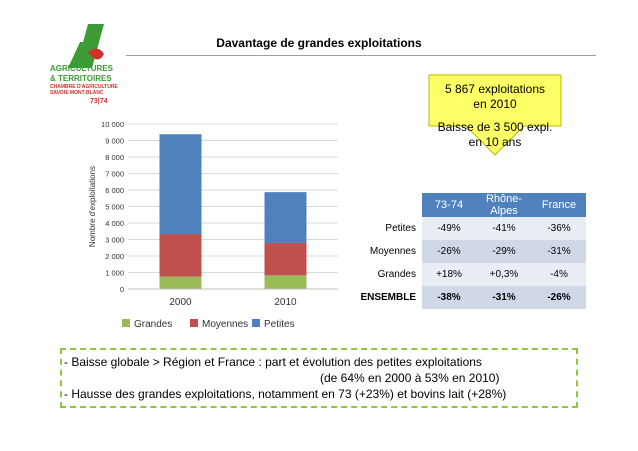 The image size is (638, 451). What do you see at coordinates (92, 206) in the screenshot?
I see `y-axis-label: Nombre d'exploitations` at bounding box center [92, 206].